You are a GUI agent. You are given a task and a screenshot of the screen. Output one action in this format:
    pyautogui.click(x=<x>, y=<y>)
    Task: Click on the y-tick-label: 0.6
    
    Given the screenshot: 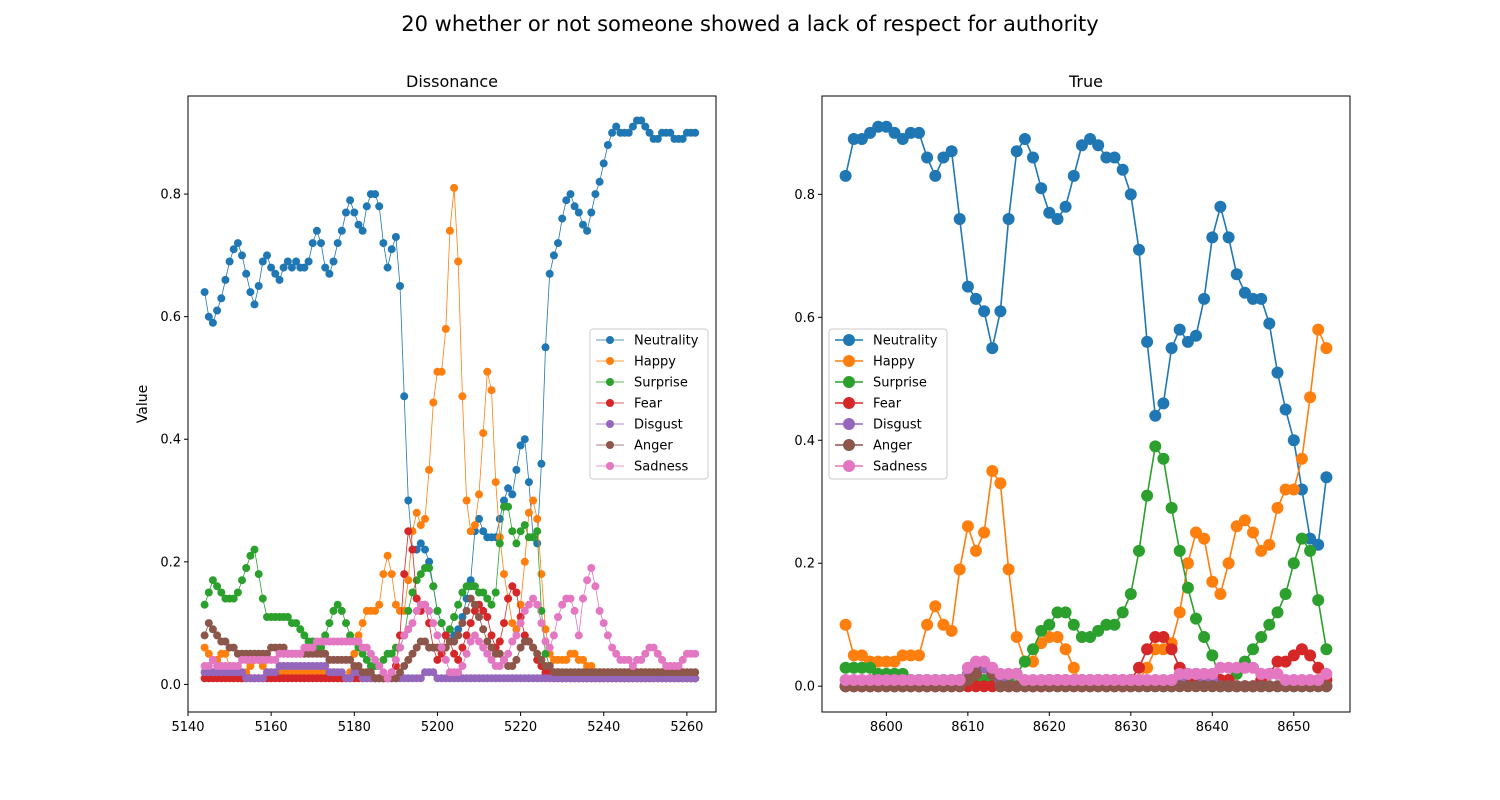 What is the action you would take?
    pyautogui.click(x=804, y=318)
    